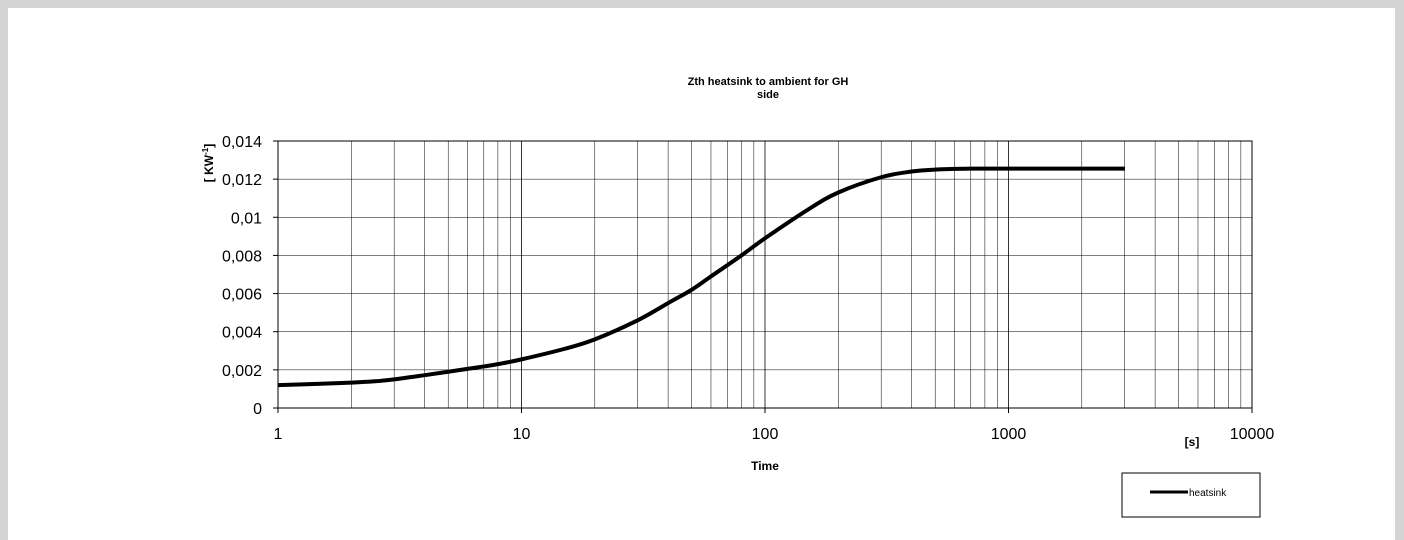  I want to click on legend-box, so click(1191, 495).